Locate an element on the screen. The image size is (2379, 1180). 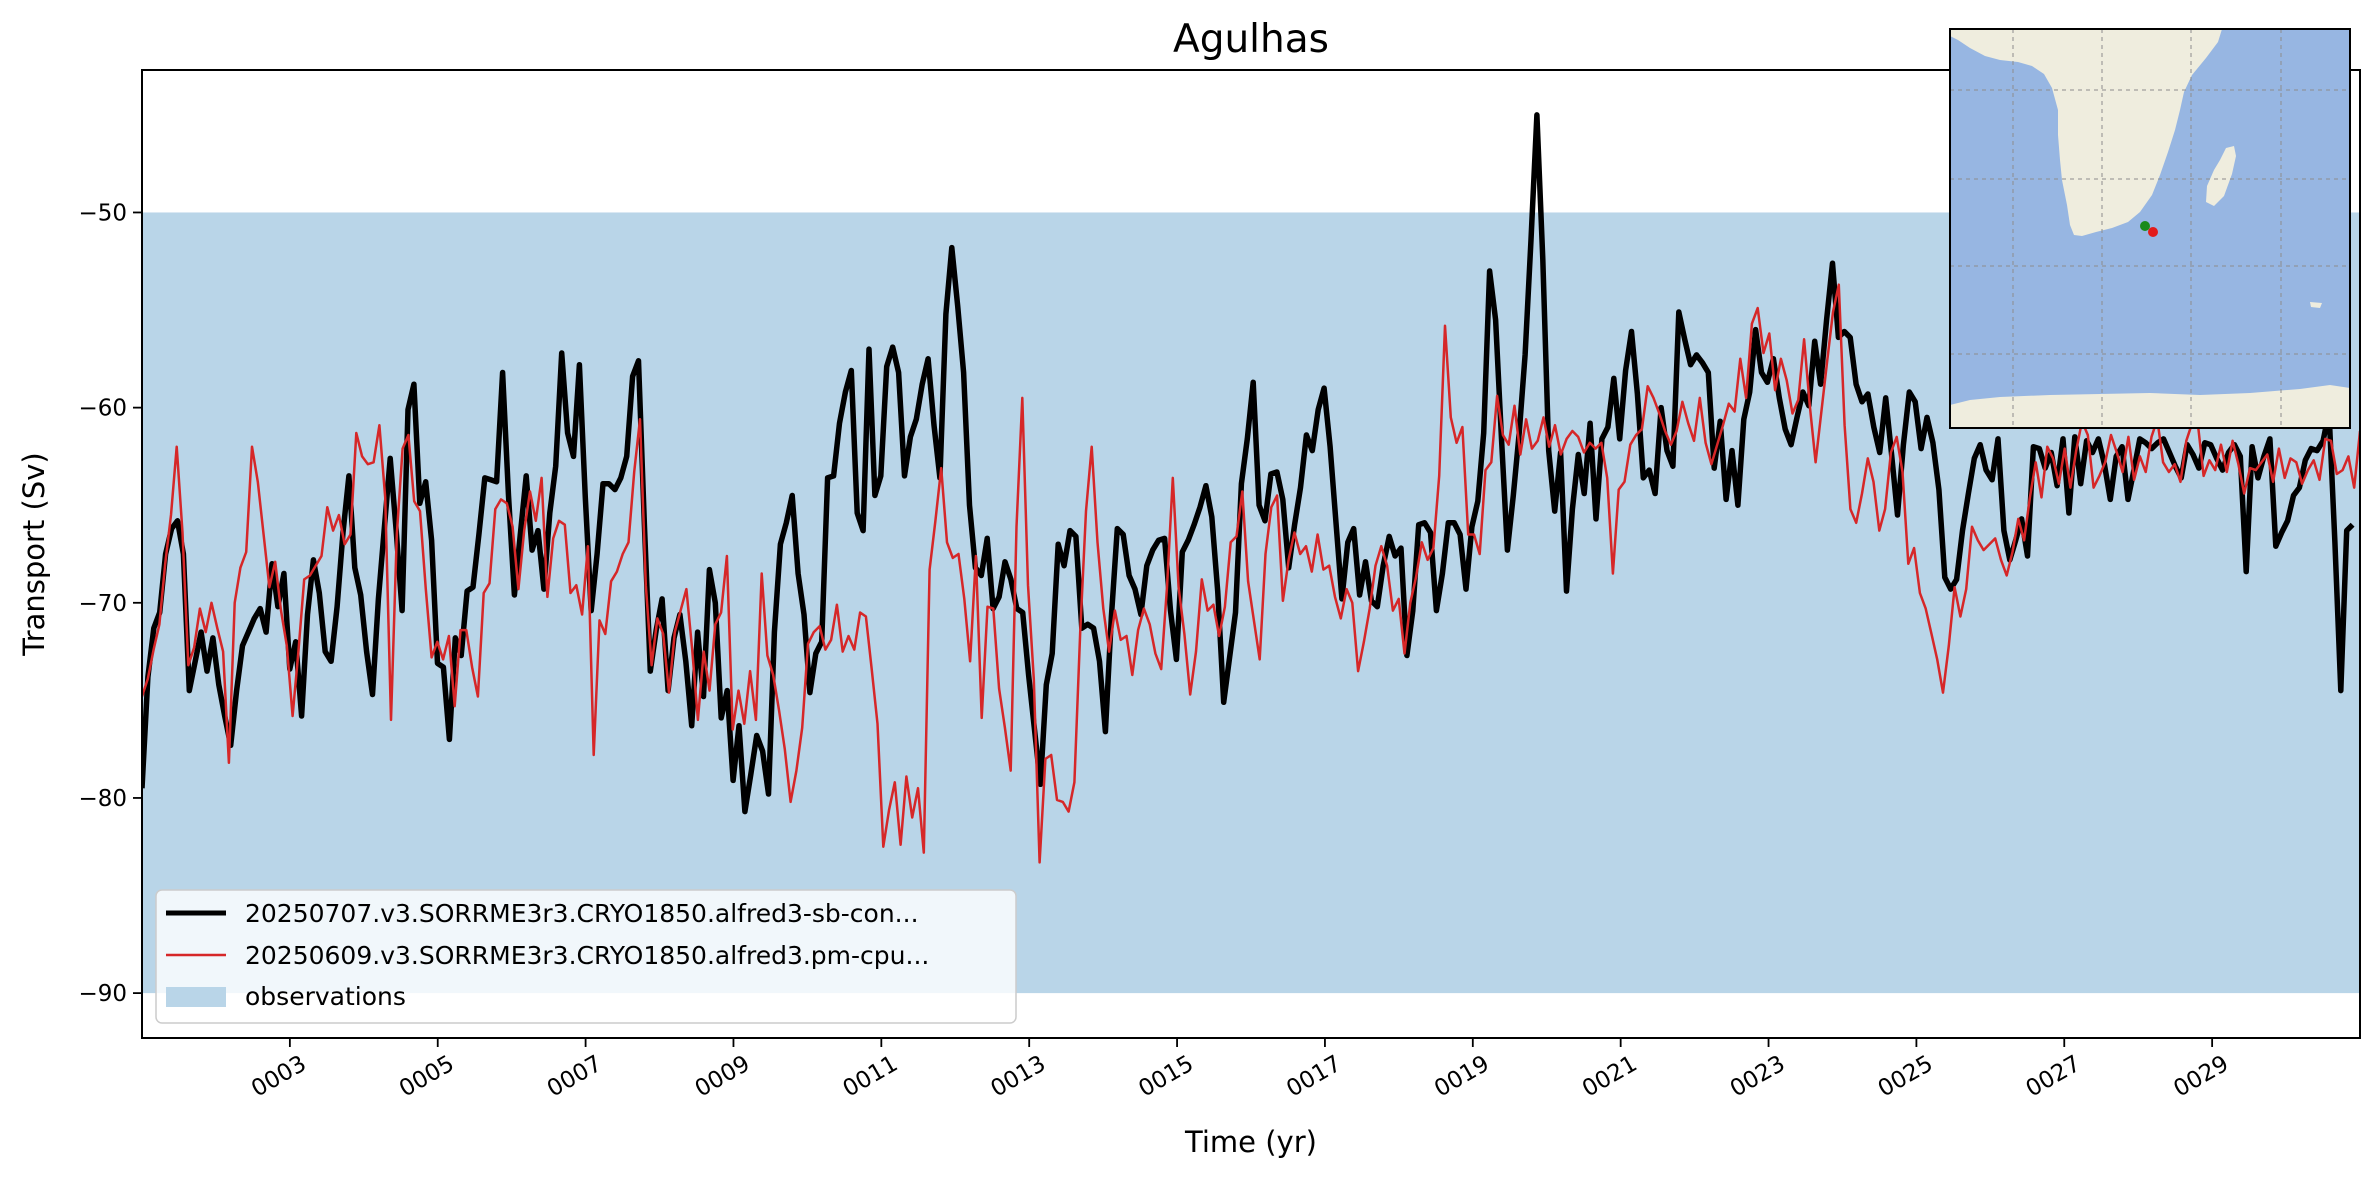
x-axis-label: Time (yr) is located at coordinates (1250, 1142).